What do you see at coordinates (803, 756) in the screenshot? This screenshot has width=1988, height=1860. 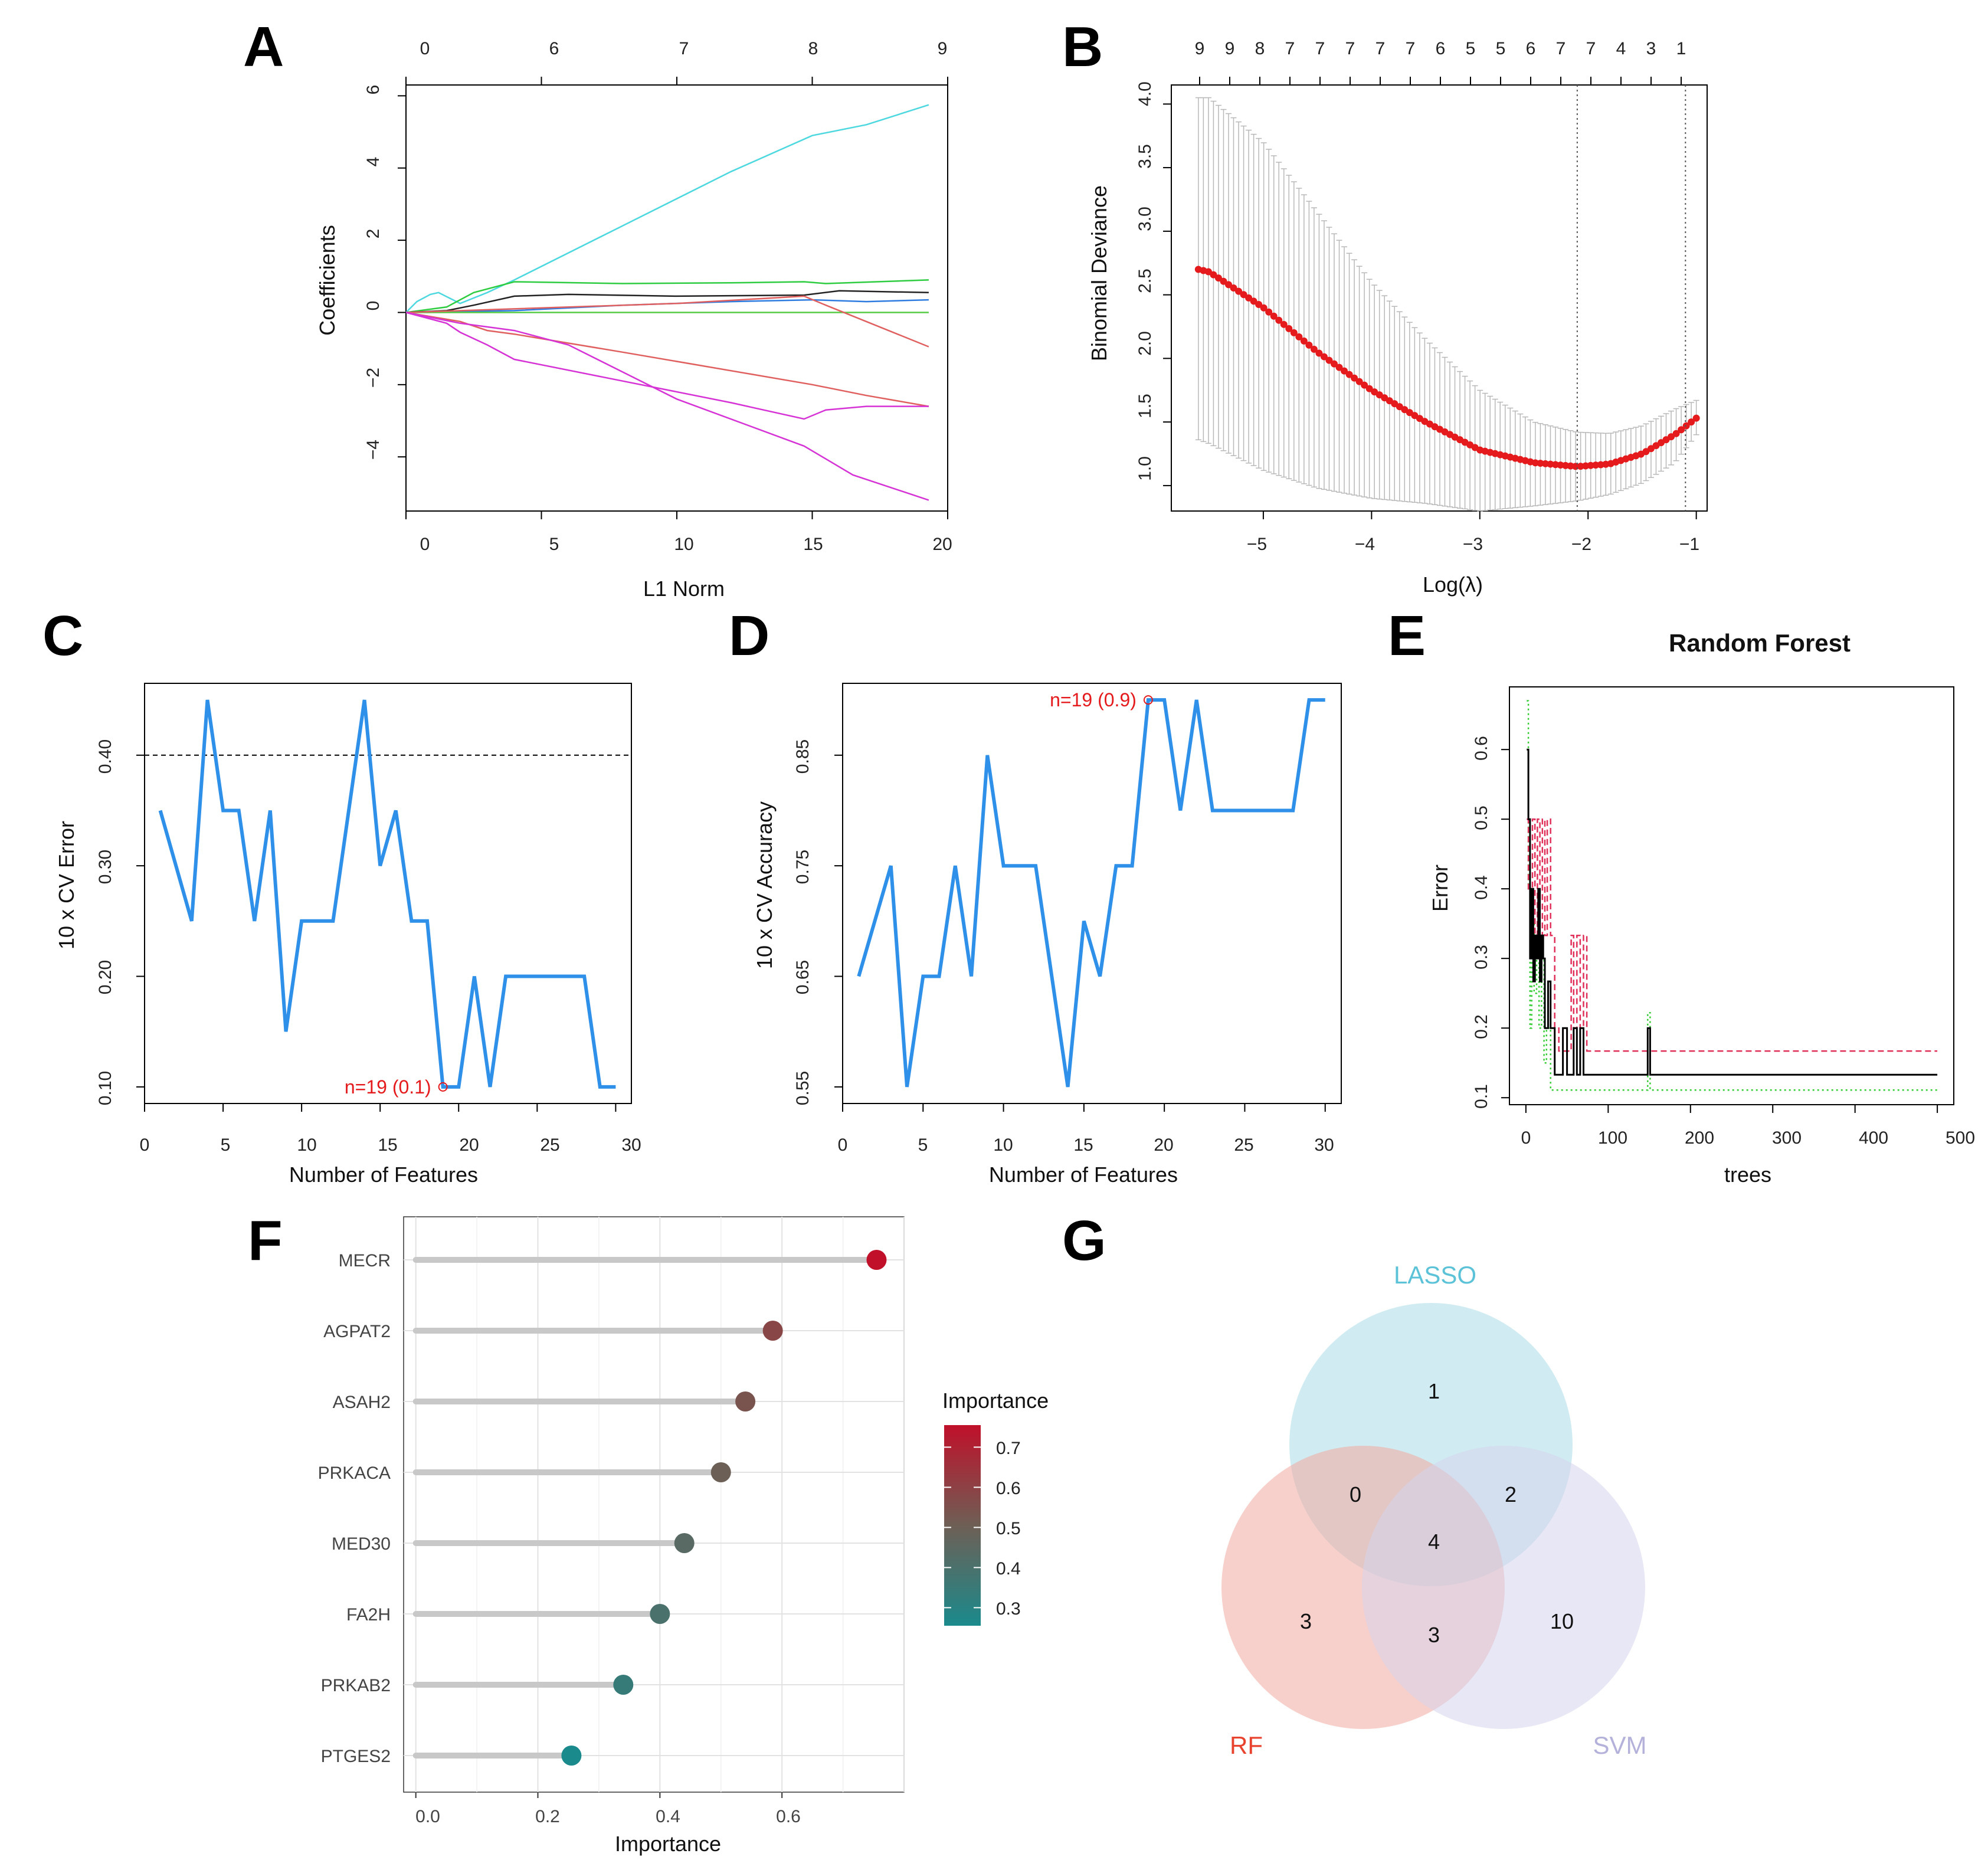 I see `panel-d-y-tick: 0.85` at bounding box center [803, 756].